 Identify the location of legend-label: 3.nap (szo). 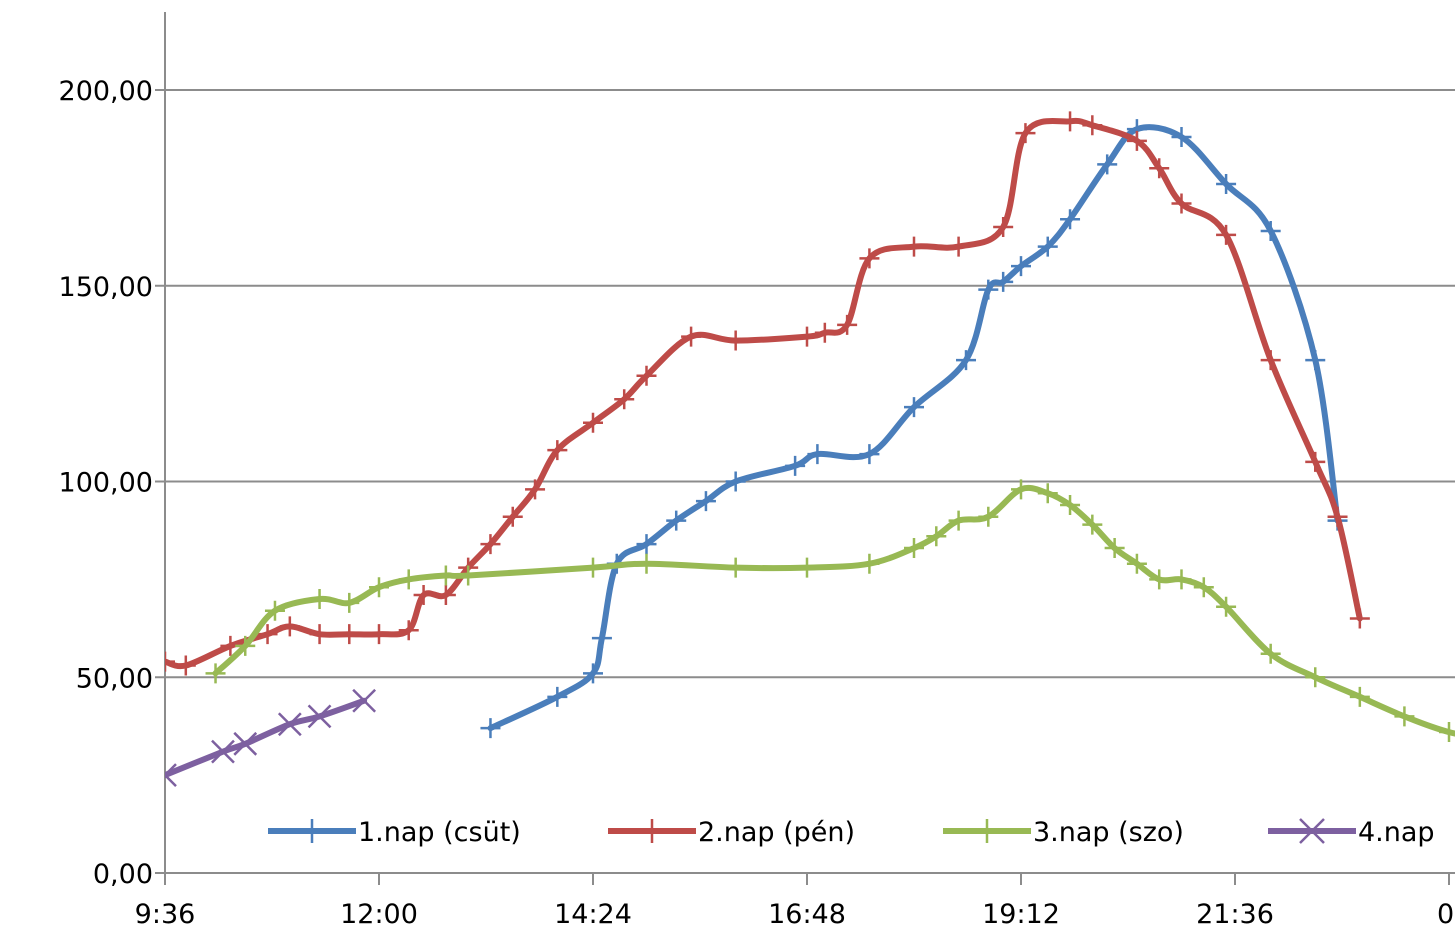
(1108, 832).